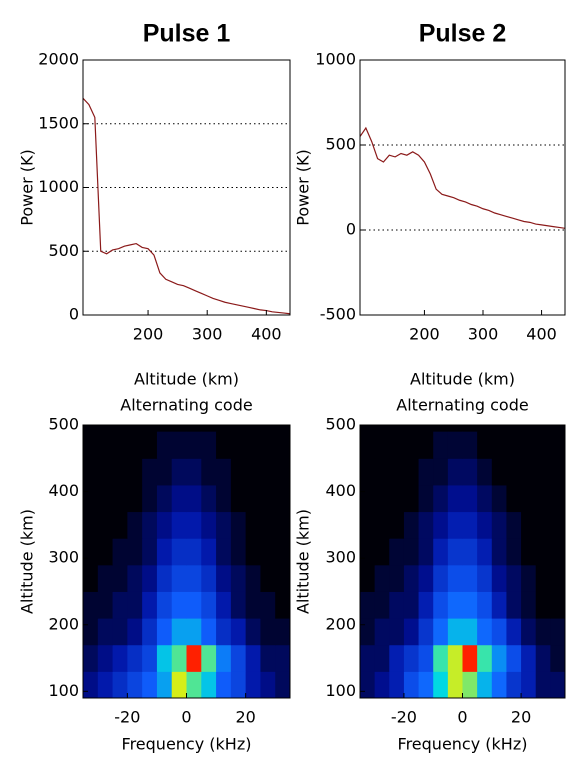  I want to click on plot-background, so click(462, 187).